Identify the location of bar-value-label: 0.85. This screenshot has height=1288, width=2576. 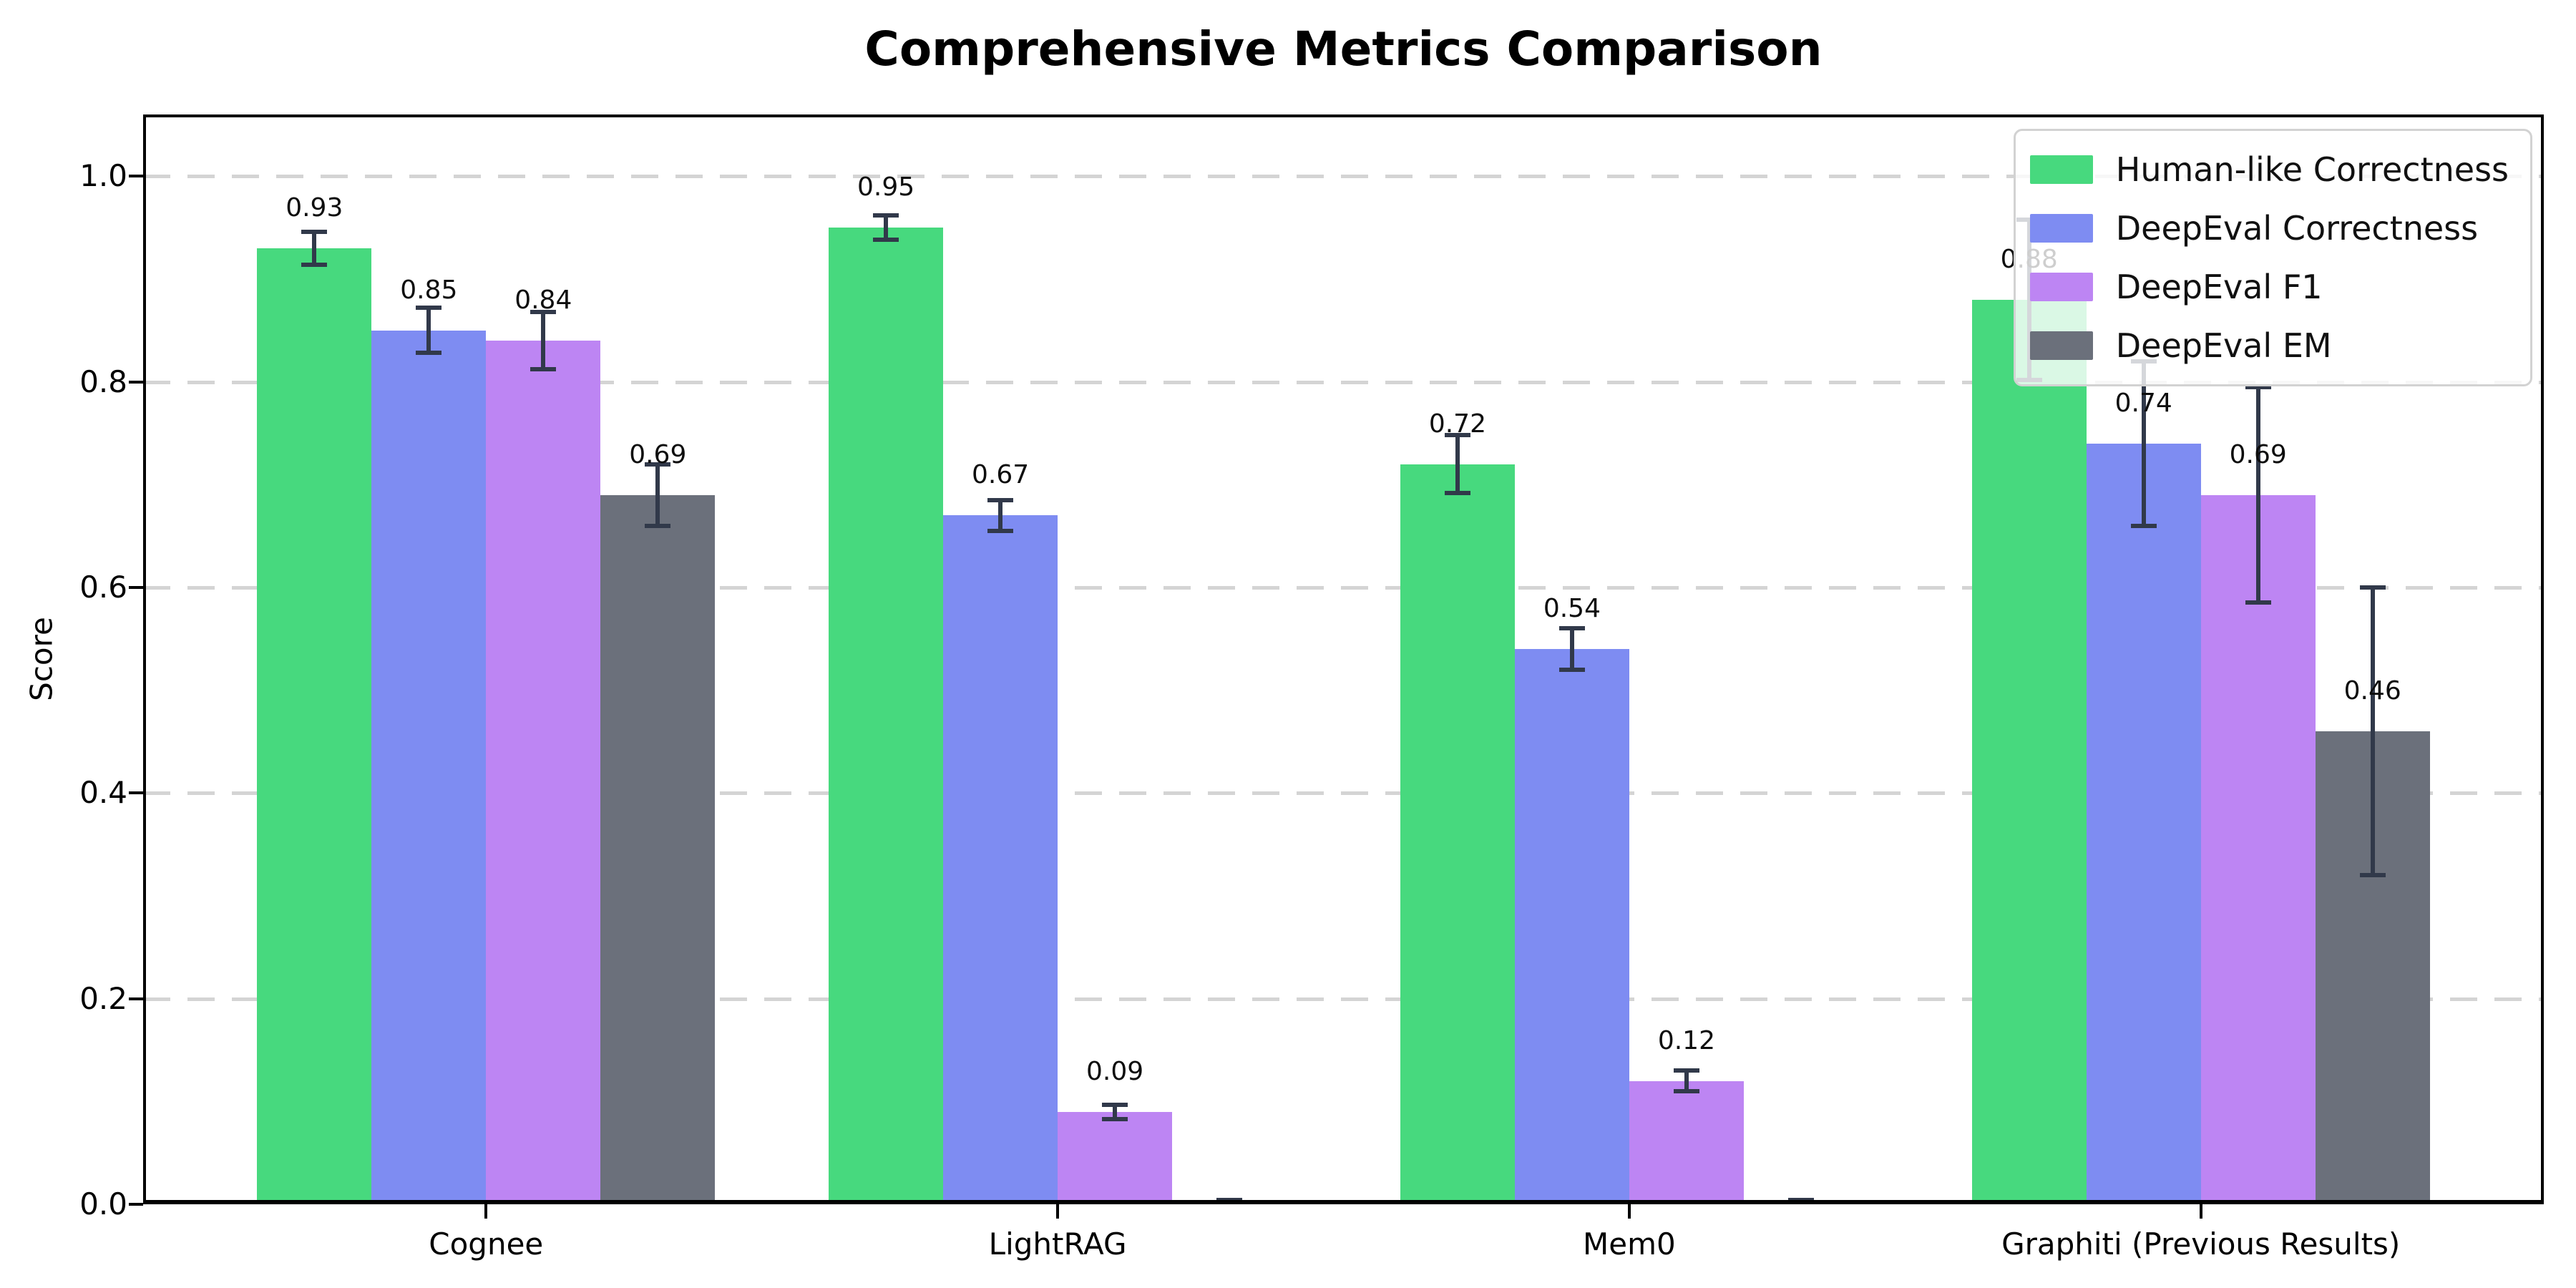
(429, 290).